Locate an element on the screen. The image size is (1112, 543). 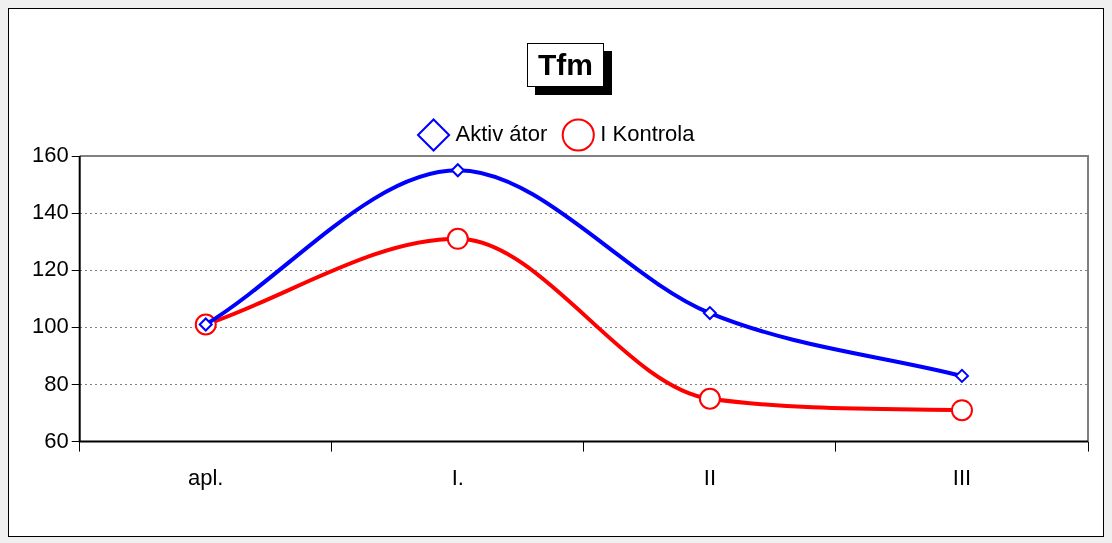
y-tick-label: 60 is located at coordinates (56, 440).